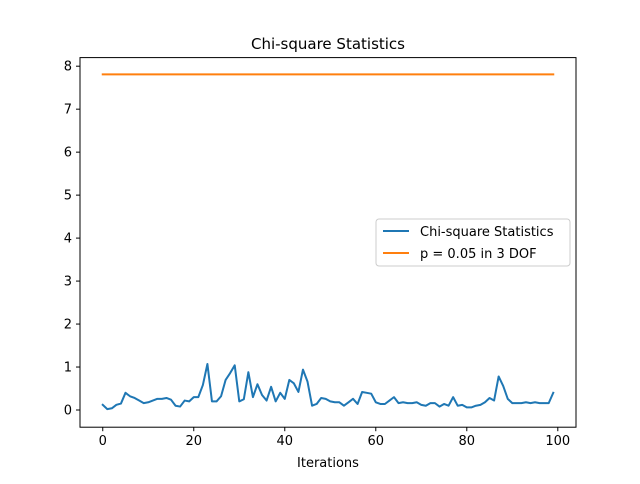 The image size is (640, 484). I want to click on x-tick-label: 100, so click(557, 441).